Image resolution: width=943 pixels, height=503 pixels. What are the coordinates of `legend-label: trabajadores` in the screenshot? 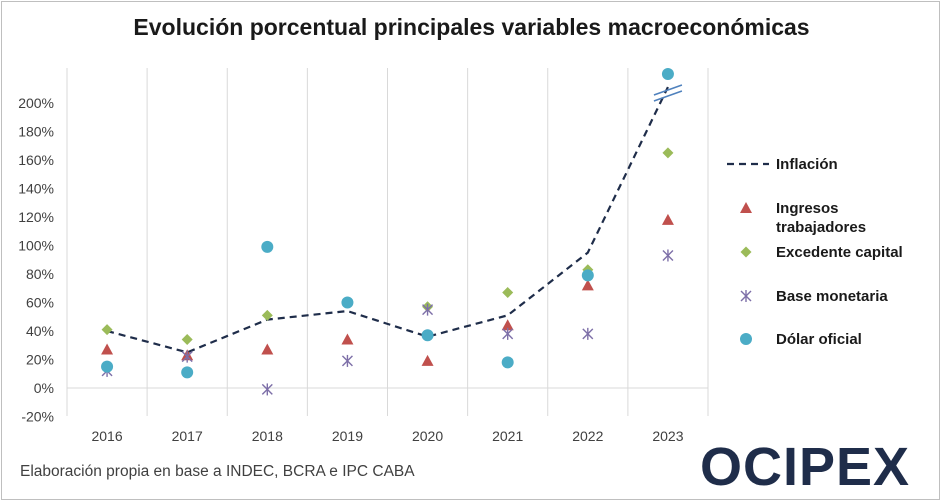 It's located at (821, 227).